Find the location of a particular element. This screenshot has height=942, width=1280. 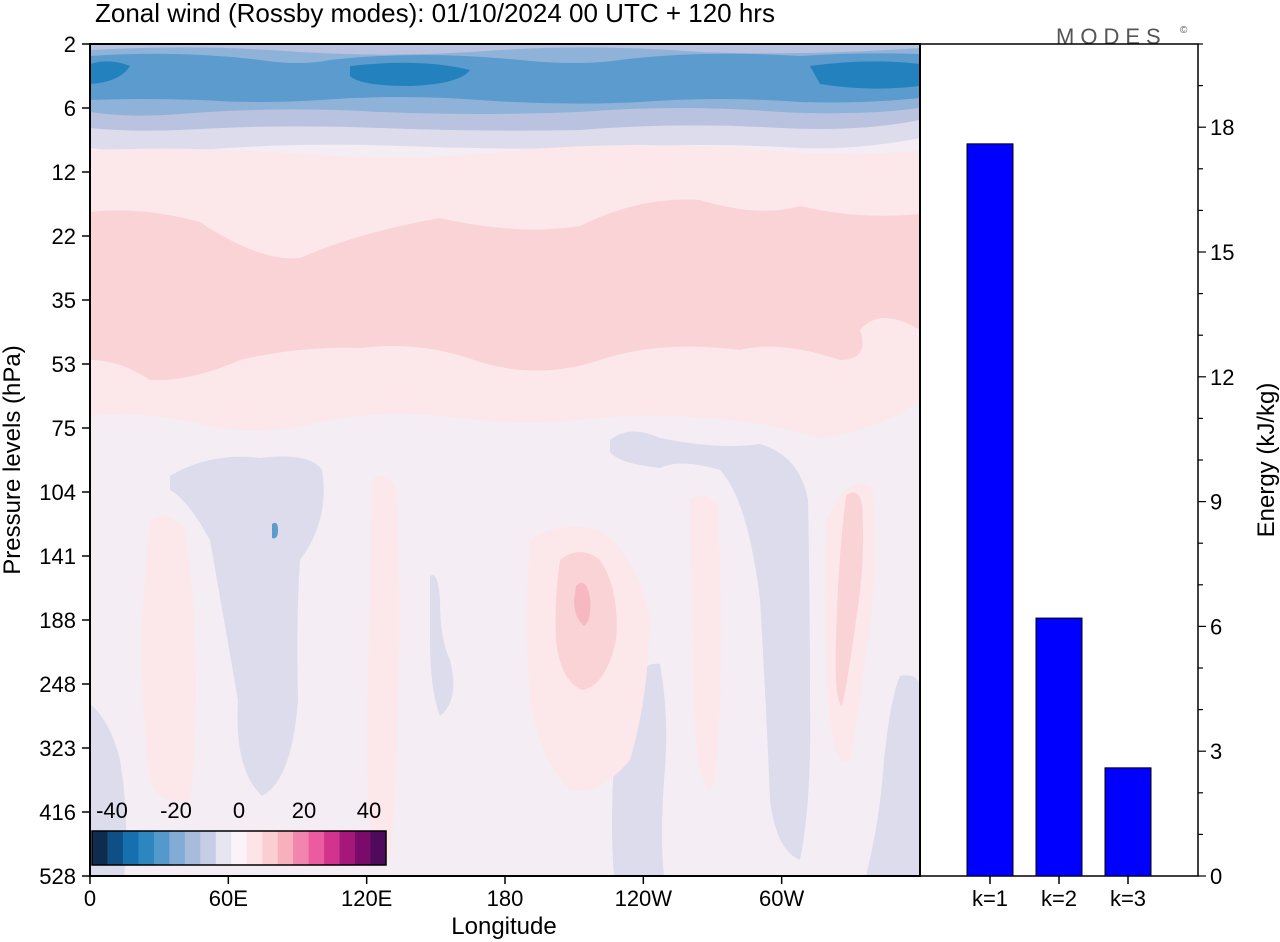

colorbar-tick-label: 0 is located at coordinates (239, 810).